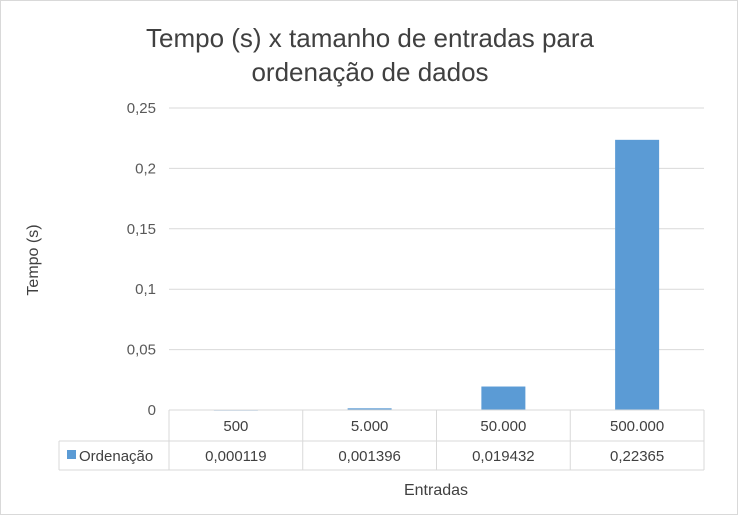 The width and height of the screenshot is (738, 516). What do you see at coordinates (235, 456) in the screenshot?
I see `value-label: 0,000119` at bounding box center [235, 456].